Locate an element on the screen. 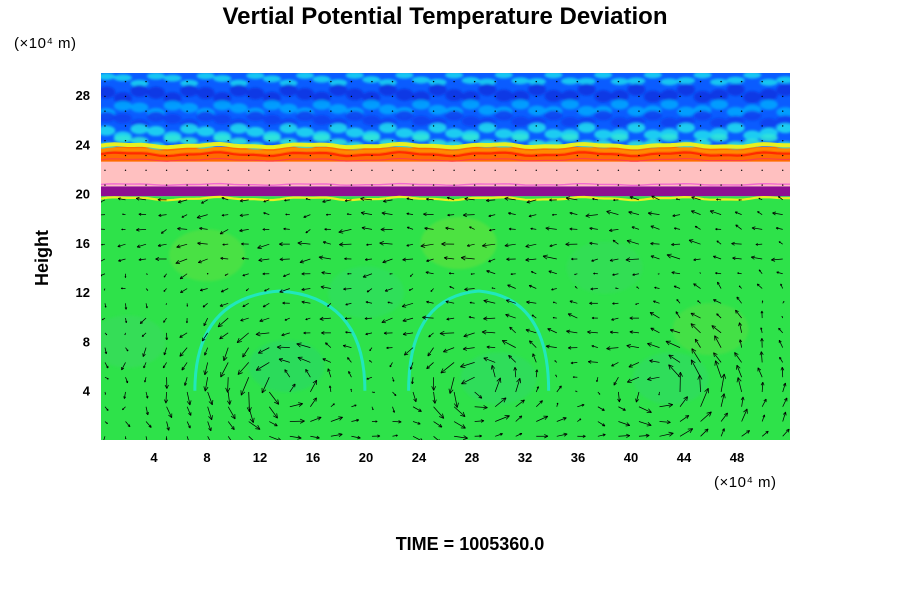 This screenshot has width=900, height=600. x-tick-label: 44 is located at coordinates (684, 457).